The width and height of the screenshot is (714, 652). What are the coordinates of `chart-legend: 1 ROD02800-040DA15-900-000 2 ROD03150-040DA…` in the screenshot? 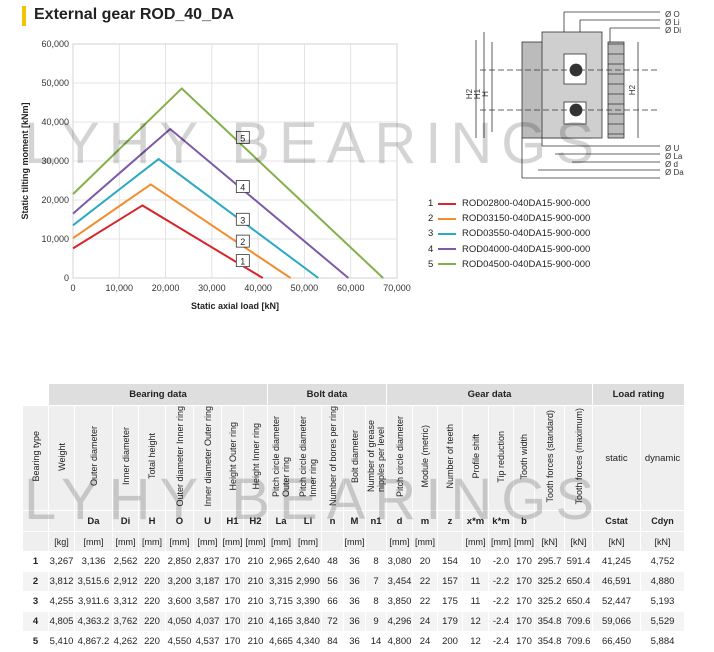 It's located at (509, 234).